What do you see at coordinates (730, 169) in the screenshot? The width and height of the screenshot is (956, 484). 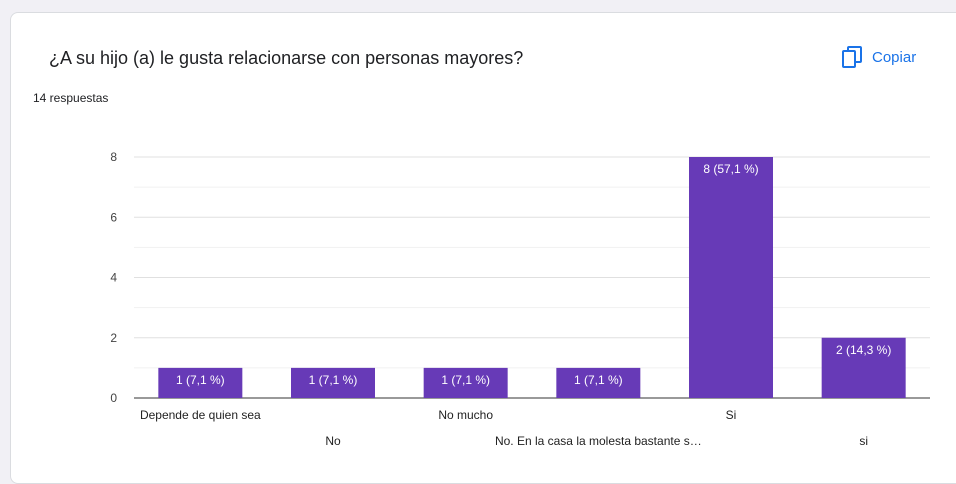 I see `data-label: 8 (57,1 %)` at bounding box center [730, 169].